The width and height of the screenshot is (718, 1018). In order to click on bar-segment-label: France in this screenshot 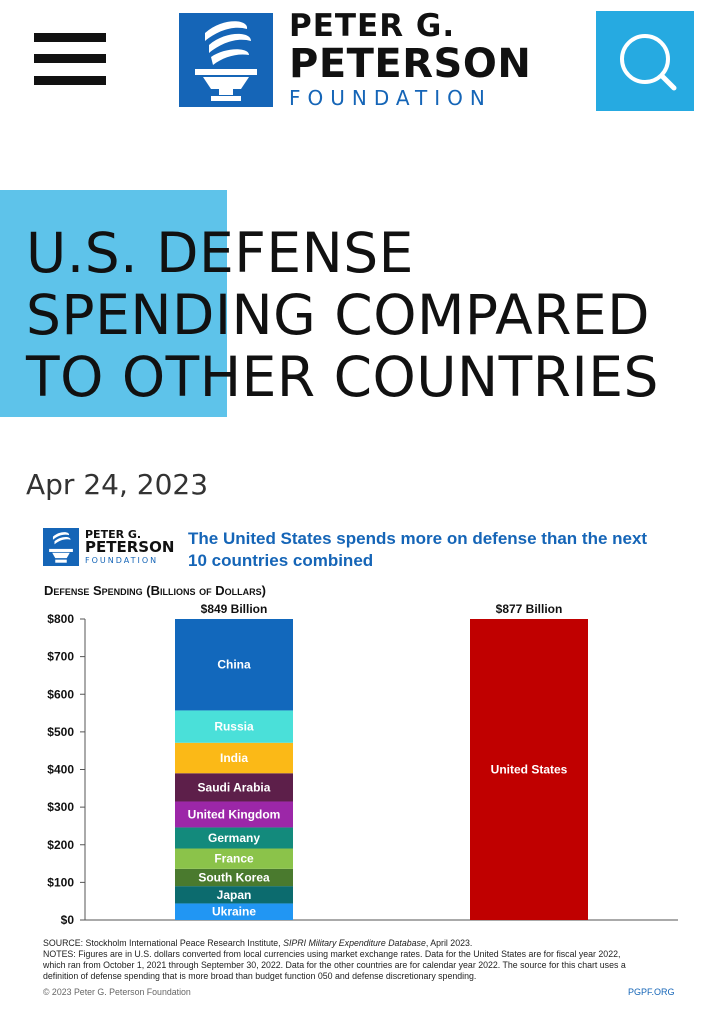, I will do `click(234, 859)`.